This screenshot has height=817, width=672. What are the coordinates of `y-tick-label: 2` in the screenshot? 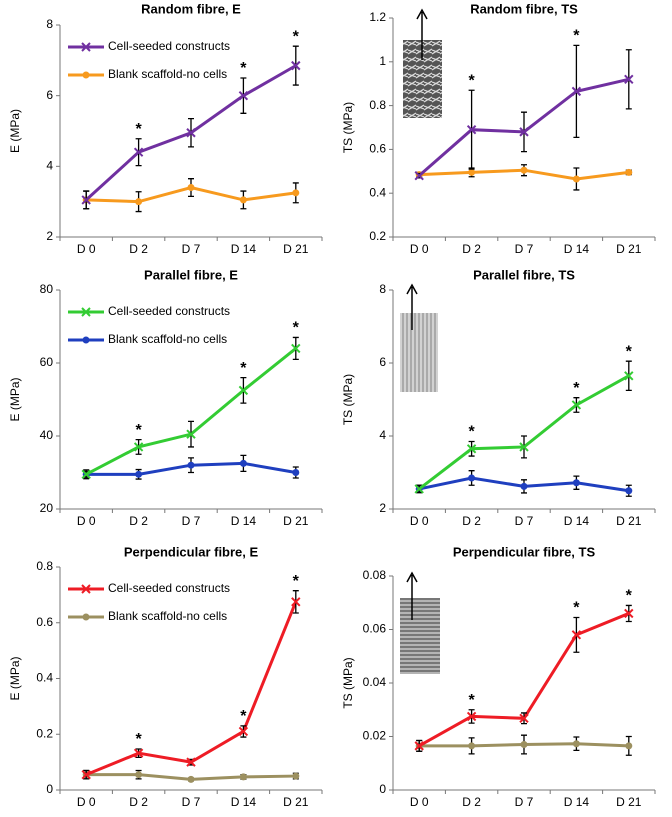 It's located at (382, 508).